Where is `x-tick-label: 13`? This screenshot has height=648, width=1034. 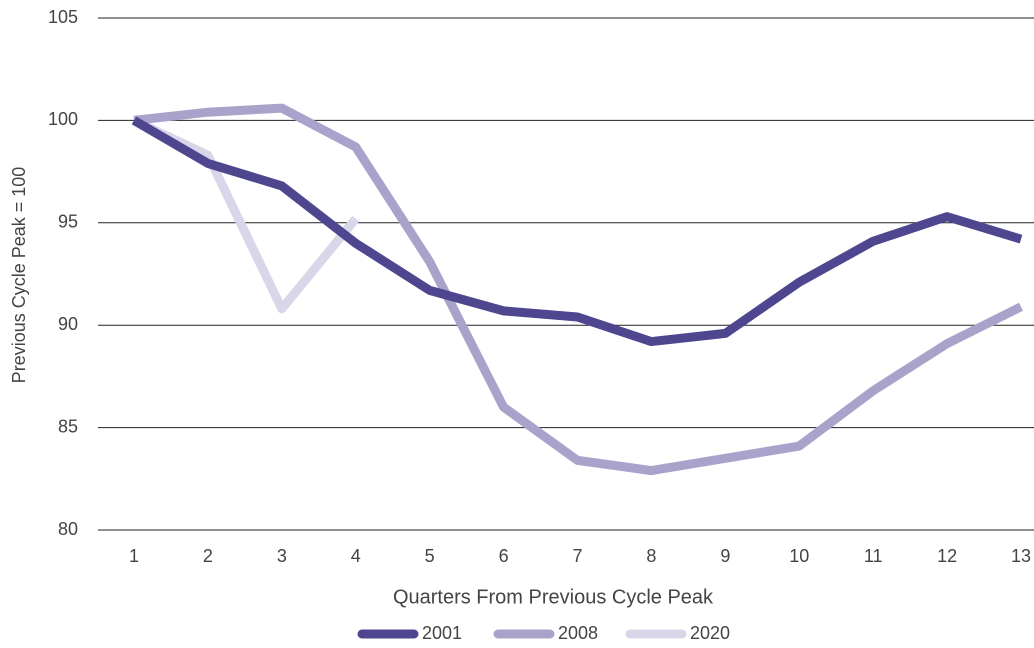
x-tick-label: 13 is located at coordinates (1021, 556).